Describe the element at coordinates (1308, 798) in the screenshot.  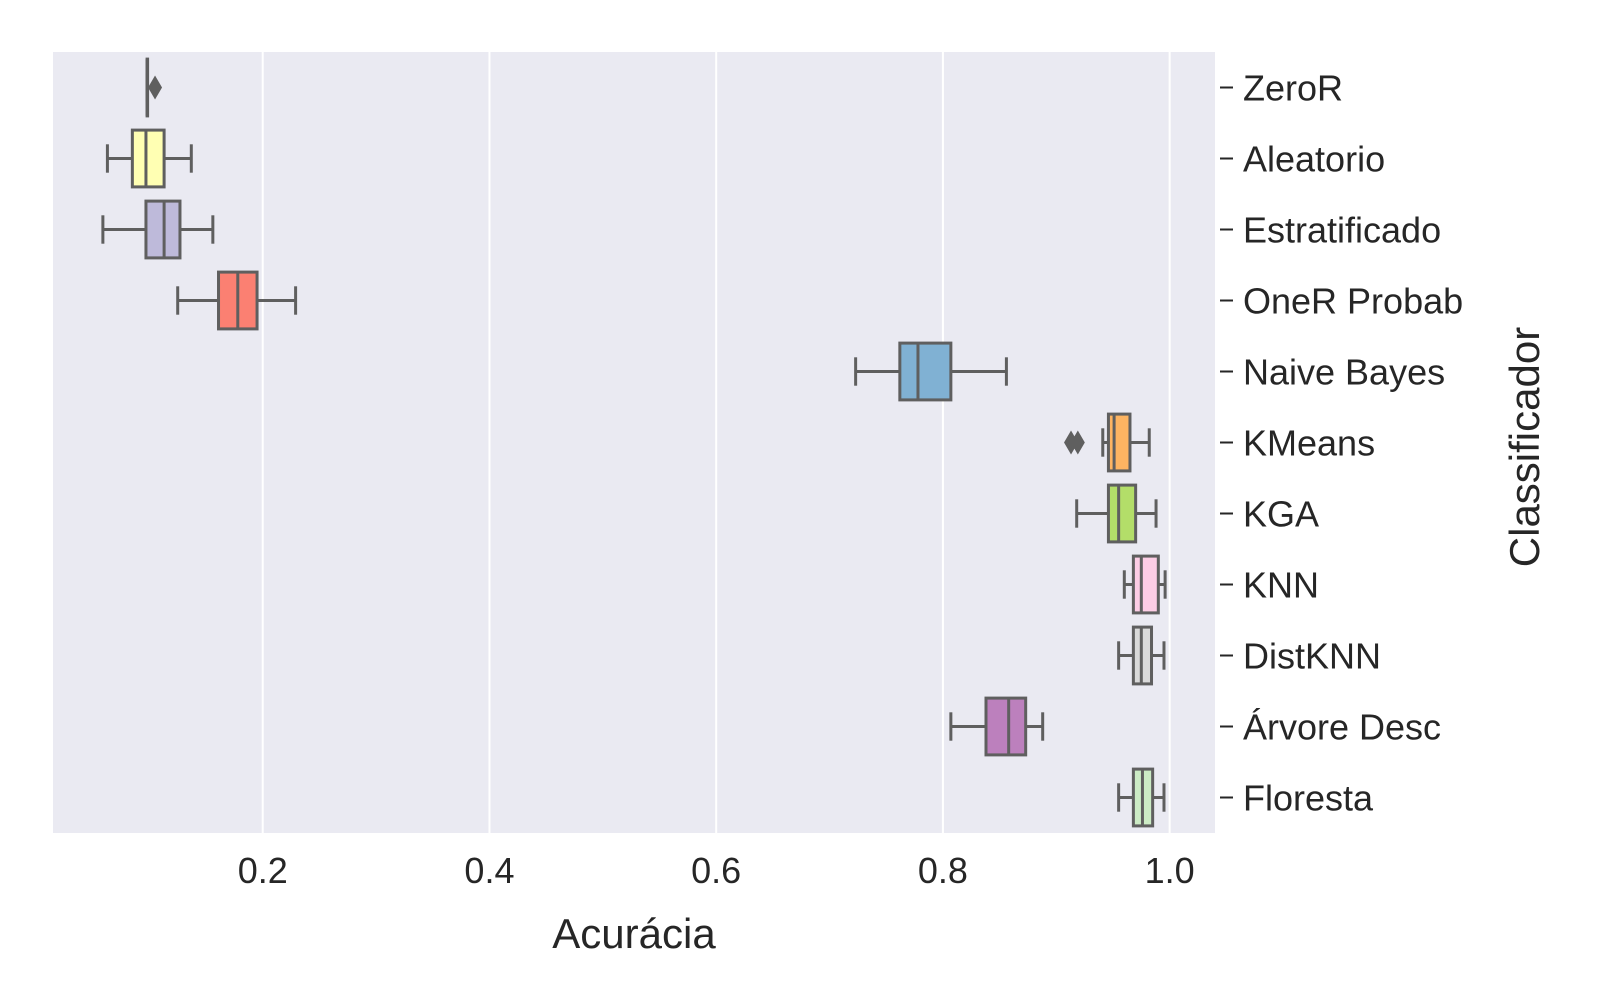
I see `y-tick-label: Floresta` at that location.